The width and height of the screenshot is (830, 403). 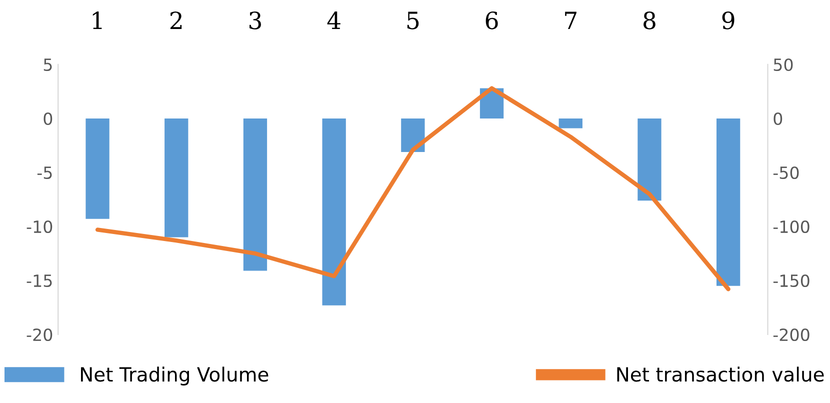 I want to click on y2-tick-label: -50, so click(x=786, y=173).